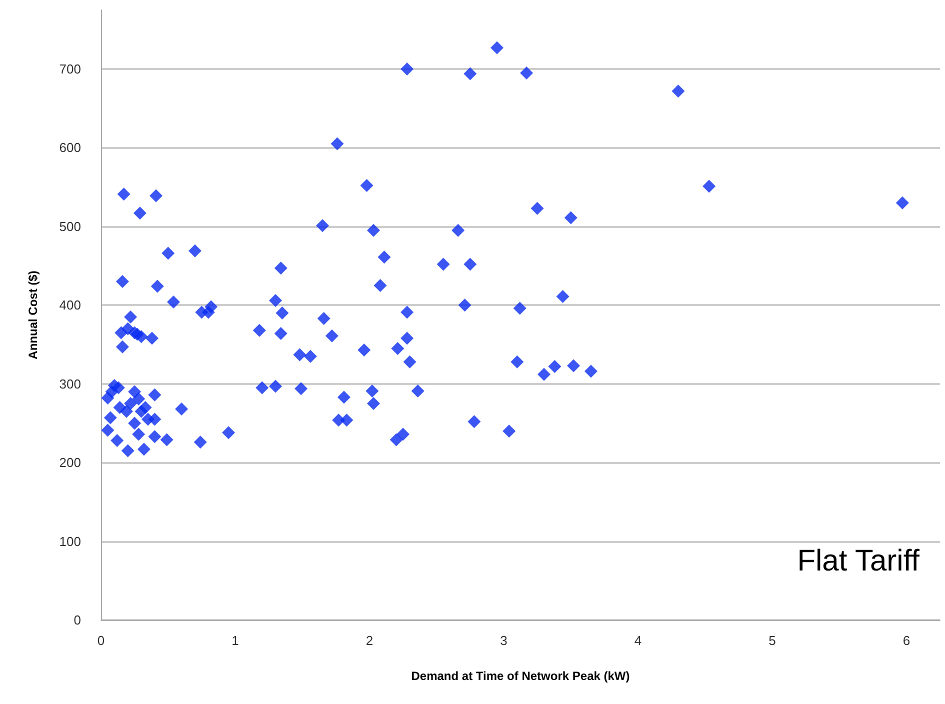  I want to click on y-tick-label: 300, so click(70, 384).